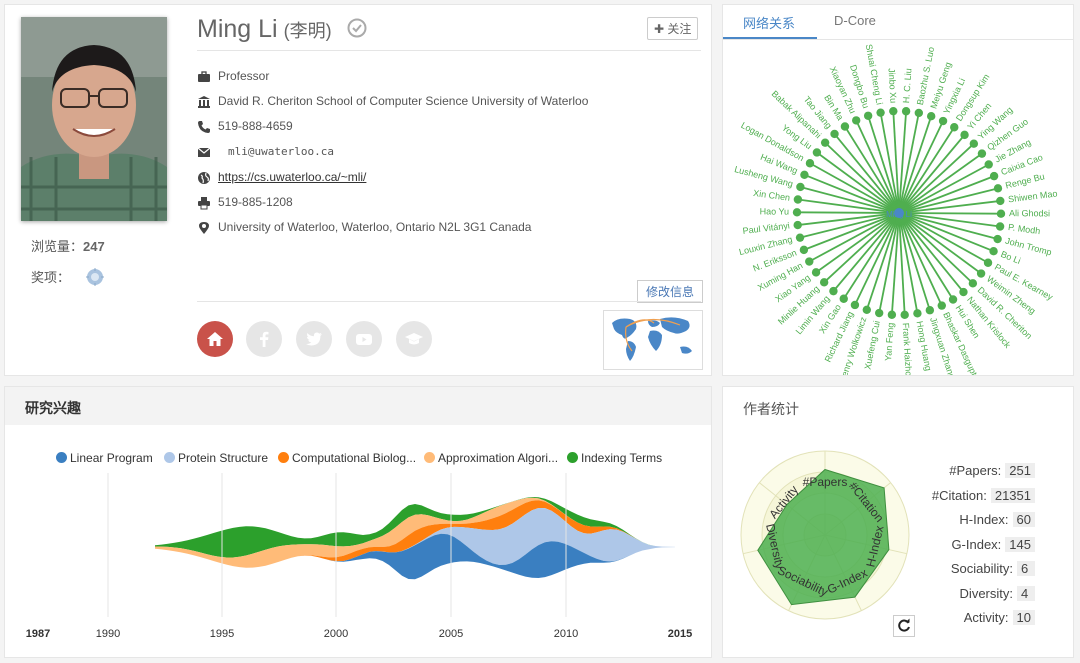  What do you see at coordinates (907, 86) in the screenshot?
I see `coauthor-label: H. C. Liu` at bounding box center [907, 86].